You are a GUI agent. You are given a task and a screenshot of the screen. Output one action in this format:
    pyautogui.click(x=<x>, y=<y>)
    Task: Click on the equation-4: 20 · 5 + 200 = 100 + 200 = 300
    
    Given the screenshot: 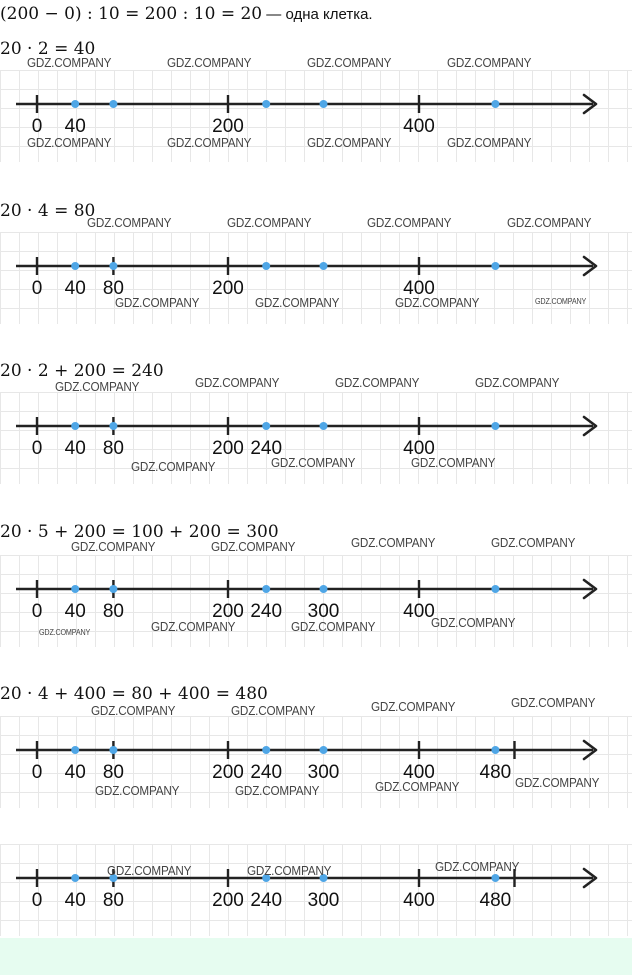 What is the action you would take?
    pyautogui.click(x=139, y=532)
    